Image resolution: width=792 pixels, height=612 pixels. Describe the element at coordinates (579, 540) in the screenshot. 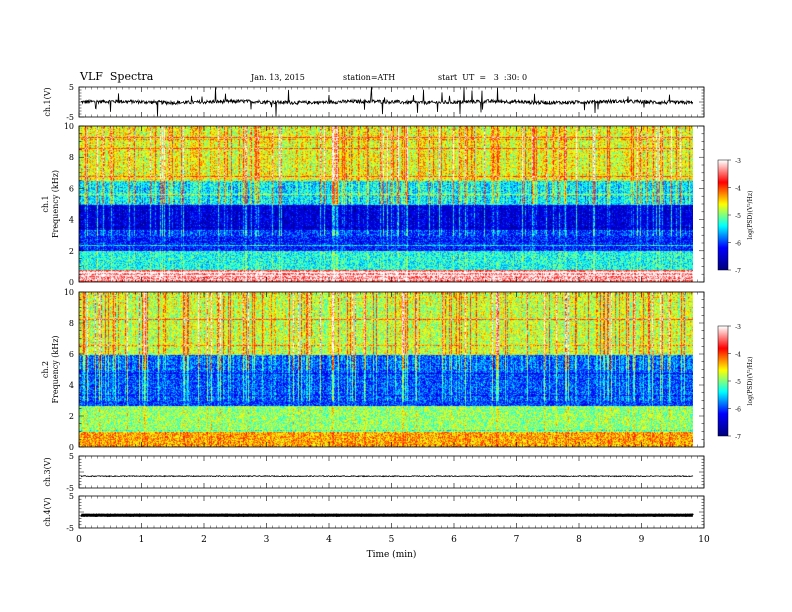

I see `x-tick-label: 8` at that location.